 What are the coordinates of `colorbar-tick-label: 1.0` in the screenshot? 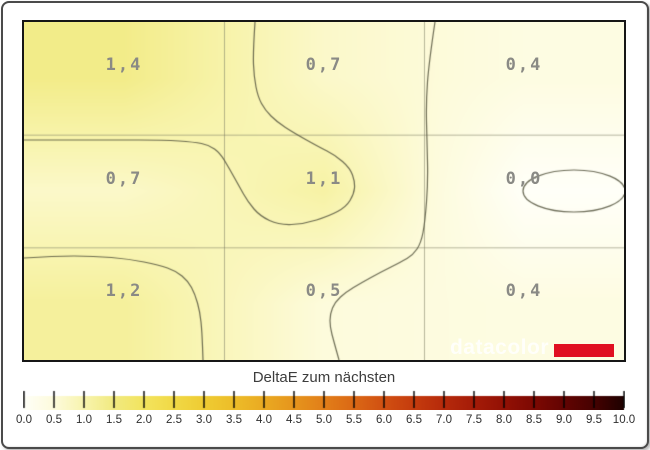 It's located at (84, 420).